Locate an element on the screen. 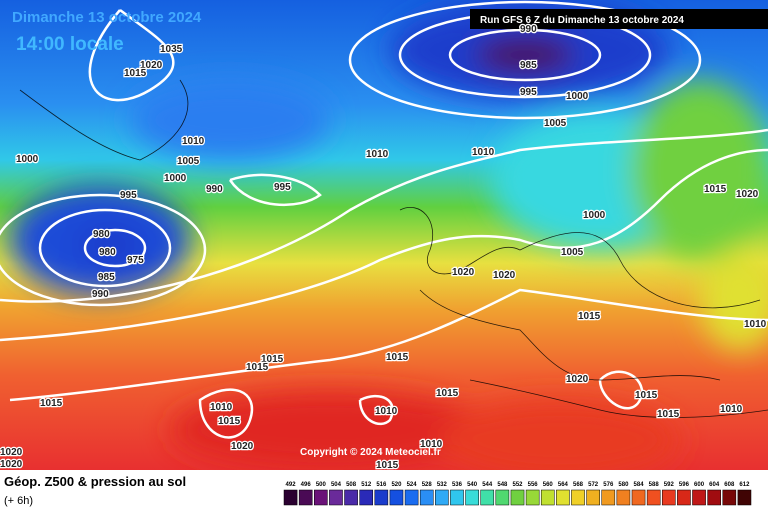  colorbar-label: 512 is located at coordinates (366, 485).